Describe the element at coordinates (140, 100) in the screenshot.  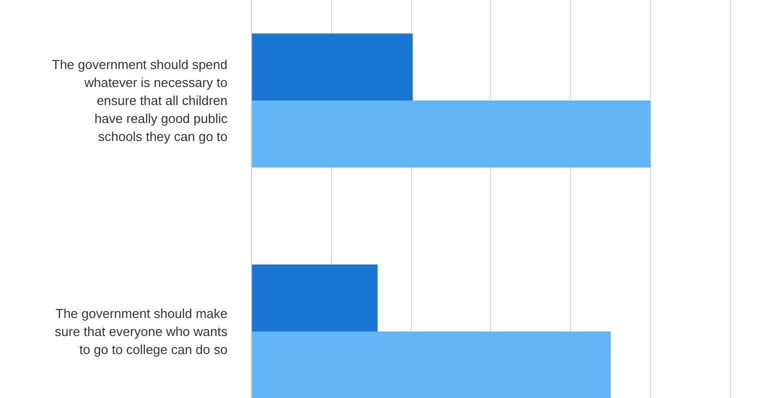
I see `y-tick-label: The government should spend whatever is necessary to ensure that all children have really good public schools they can go to` at that location.